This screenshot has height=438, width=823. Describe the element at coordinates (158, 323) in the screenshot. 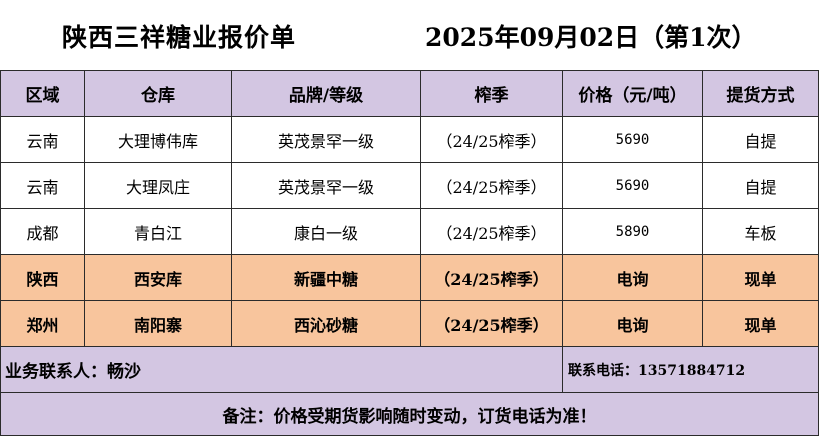

I see `cell-warehouse: 南阳寨` at that location.